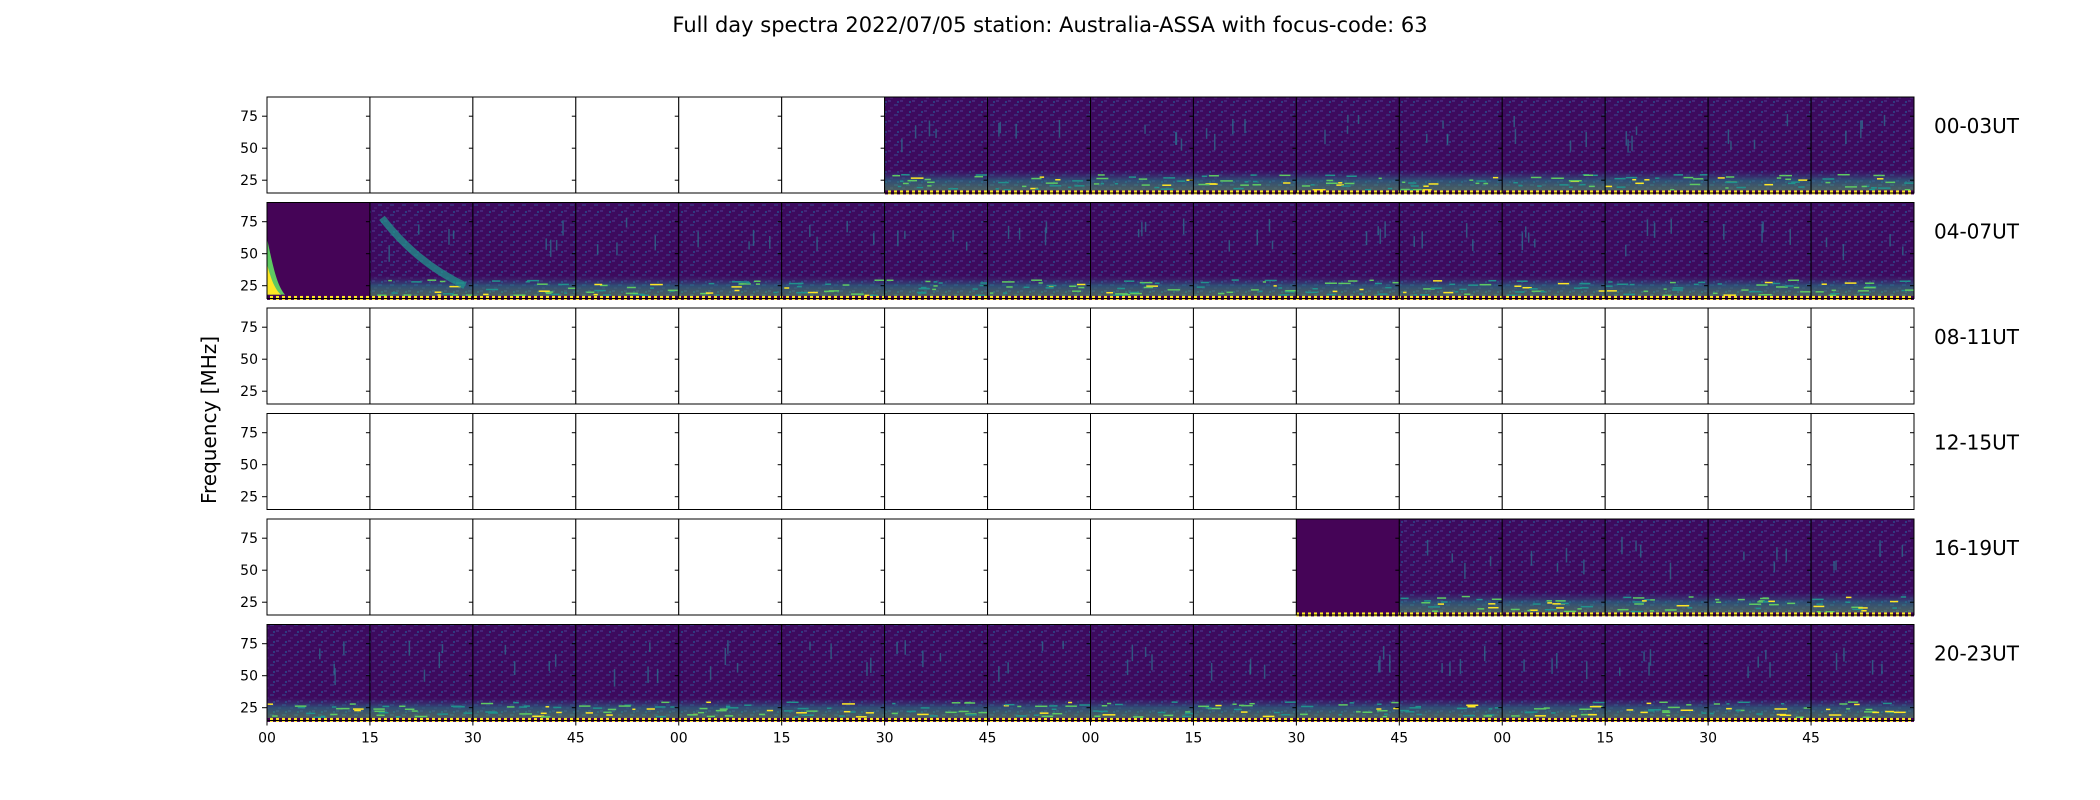 The width and height of the screenshot is (2100, 800). I want to click on x-tick-label: 00, so click(267, 739).